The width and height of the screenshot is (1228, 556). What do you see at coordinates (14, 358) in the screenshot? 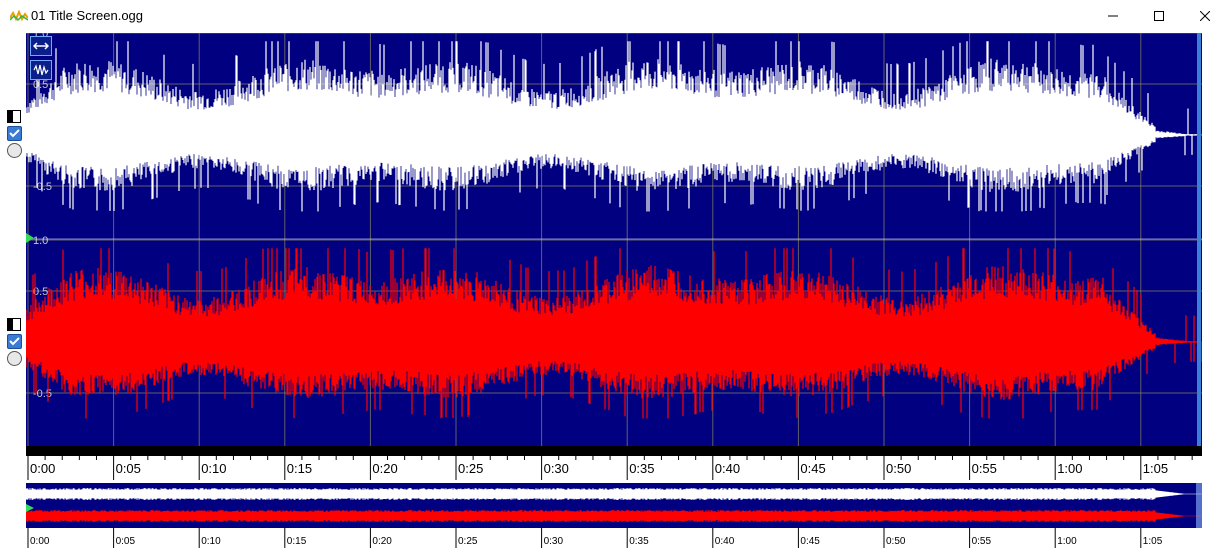
I see `channel-radio-right` at bounding box center [14, 358].